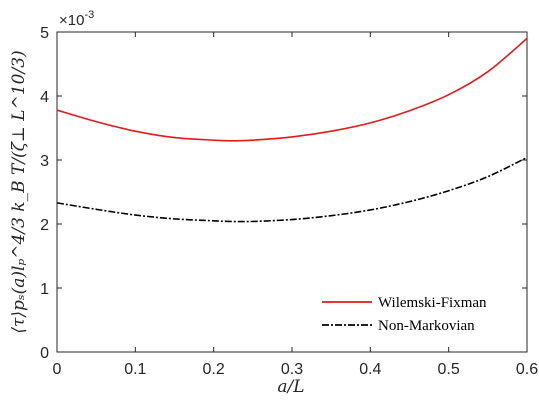  What do you see at coordinates (432, 303) in the screenshot?
I see `legend-label: Wilemski-Fixman` at bounding box center [432, 303].